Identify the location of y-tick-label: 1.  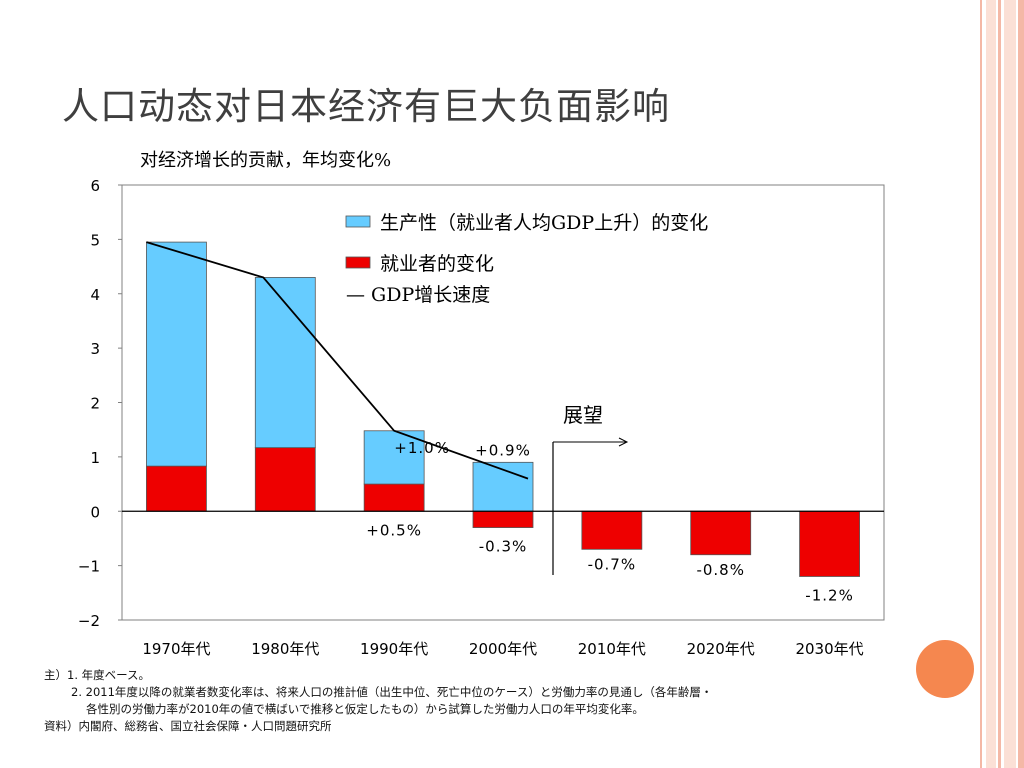
(95, 458).